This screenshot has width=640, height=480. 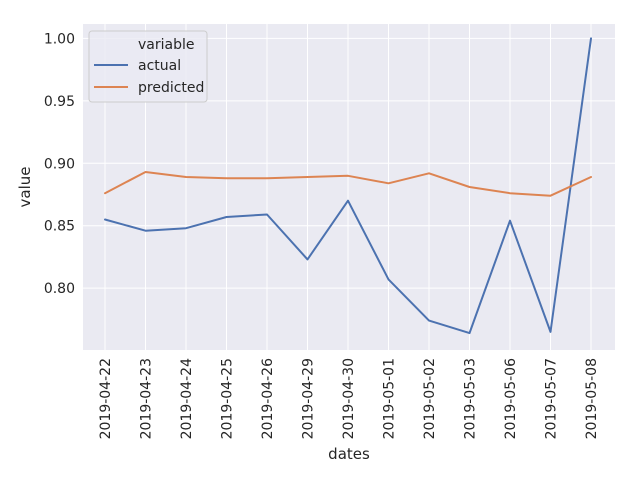 I want to click on series-line-predicted, so click(x=348, y=184).